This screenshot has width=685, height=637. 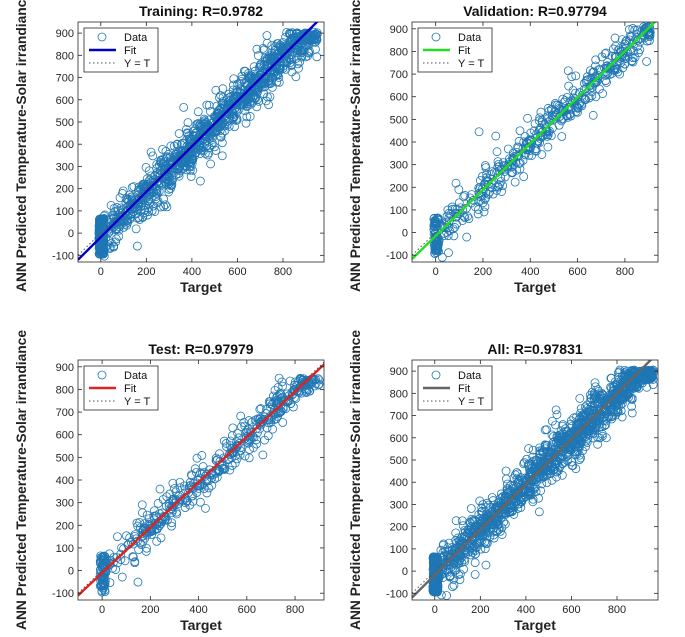 I want to click on x-tick-label: 200, so click(x=480, y=610).